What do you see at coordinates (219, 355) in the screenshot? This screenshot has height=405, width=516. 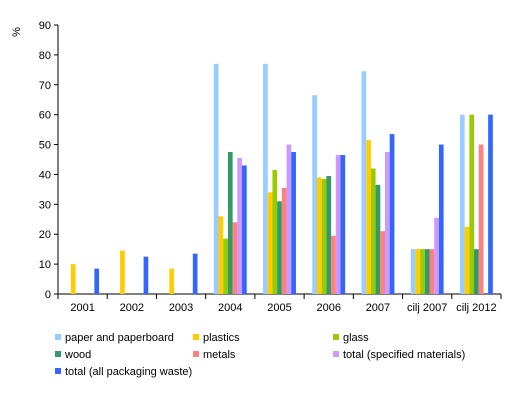 I see `legend-label: metals` at bounding box center [219, 355].